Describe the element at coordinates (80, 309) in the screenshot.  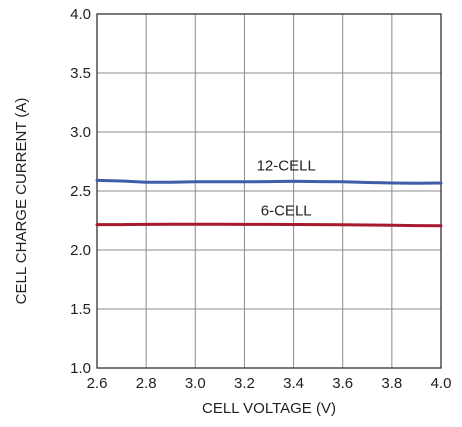
I see `y-tick-label: 1.5` at that location.